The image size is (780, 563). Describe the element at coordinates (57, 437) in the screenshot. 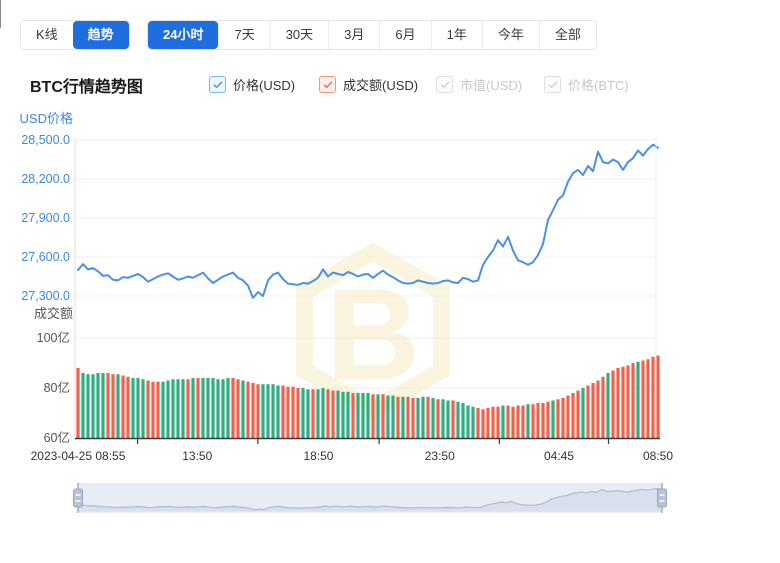

I see `svg-text: 60亿` at that location.